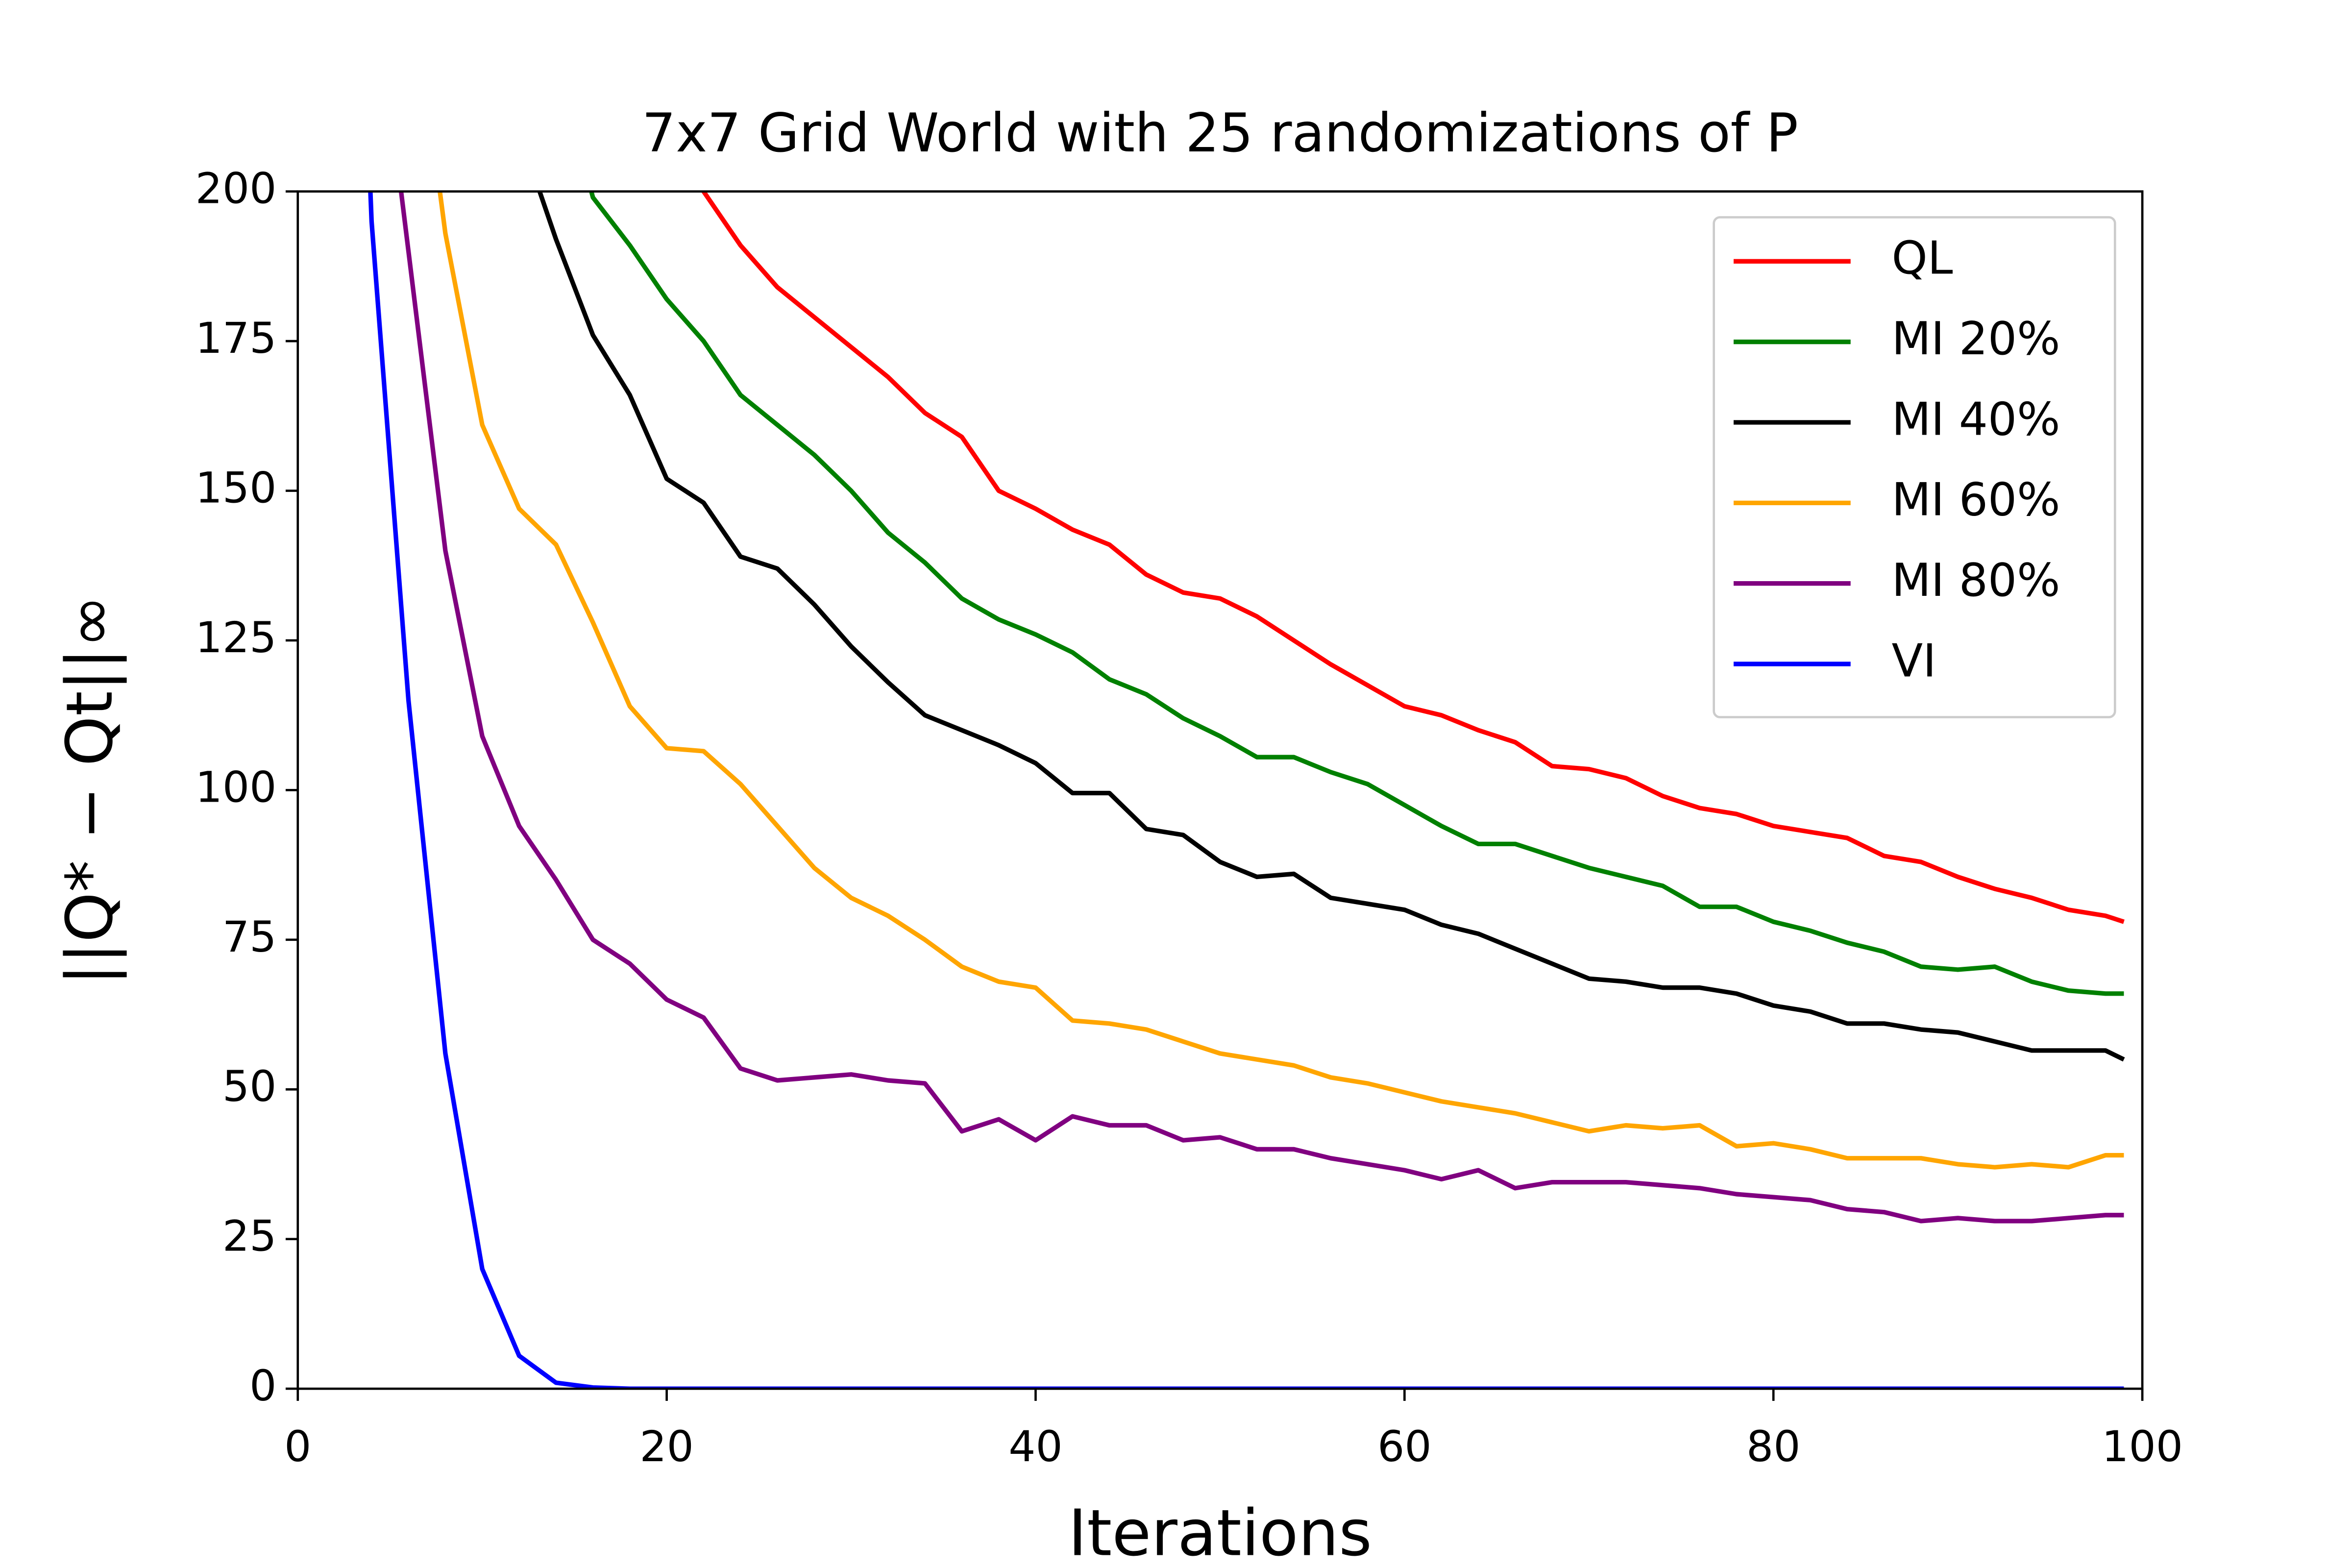  Describe the element at coordinates (236, 488) in the screenshot. I see `y-tick-label: 150` at that location.